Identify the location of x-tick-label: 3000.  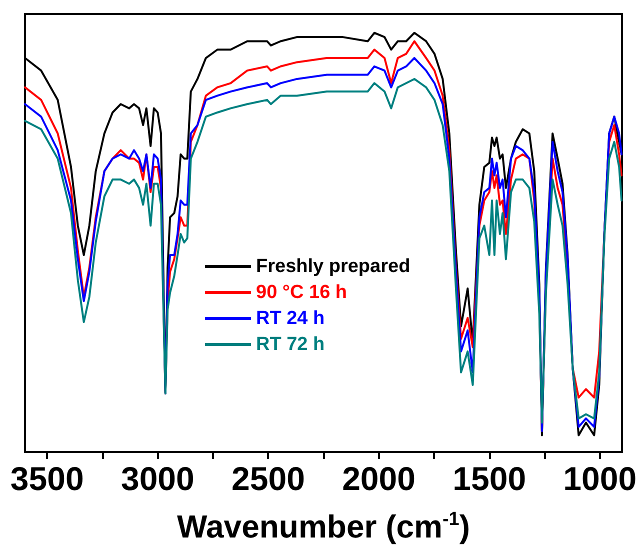
(157, 478).